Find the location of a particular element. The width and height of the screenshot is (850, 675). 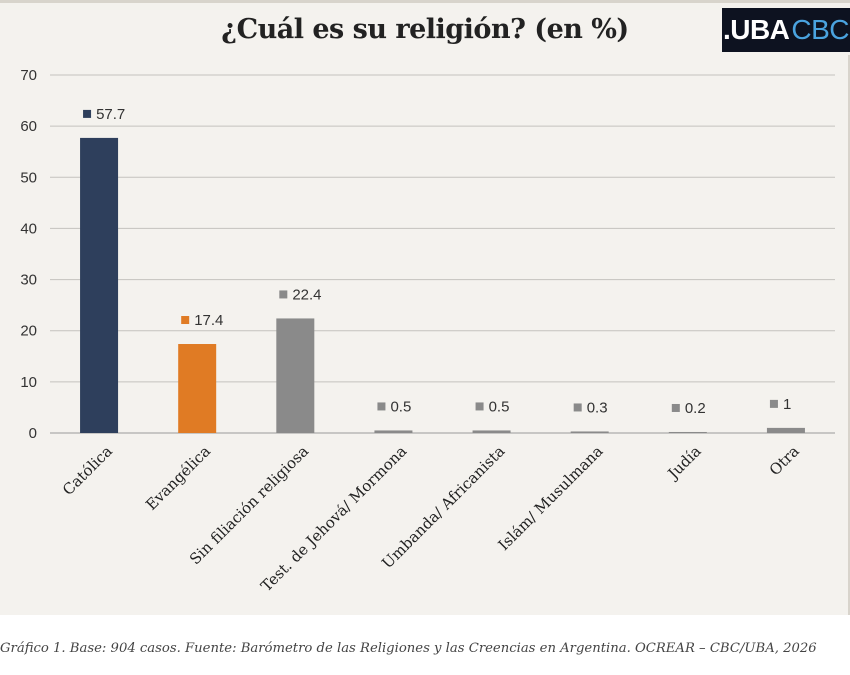

y-tick-label: 40 is located at coordinates (28, 228).